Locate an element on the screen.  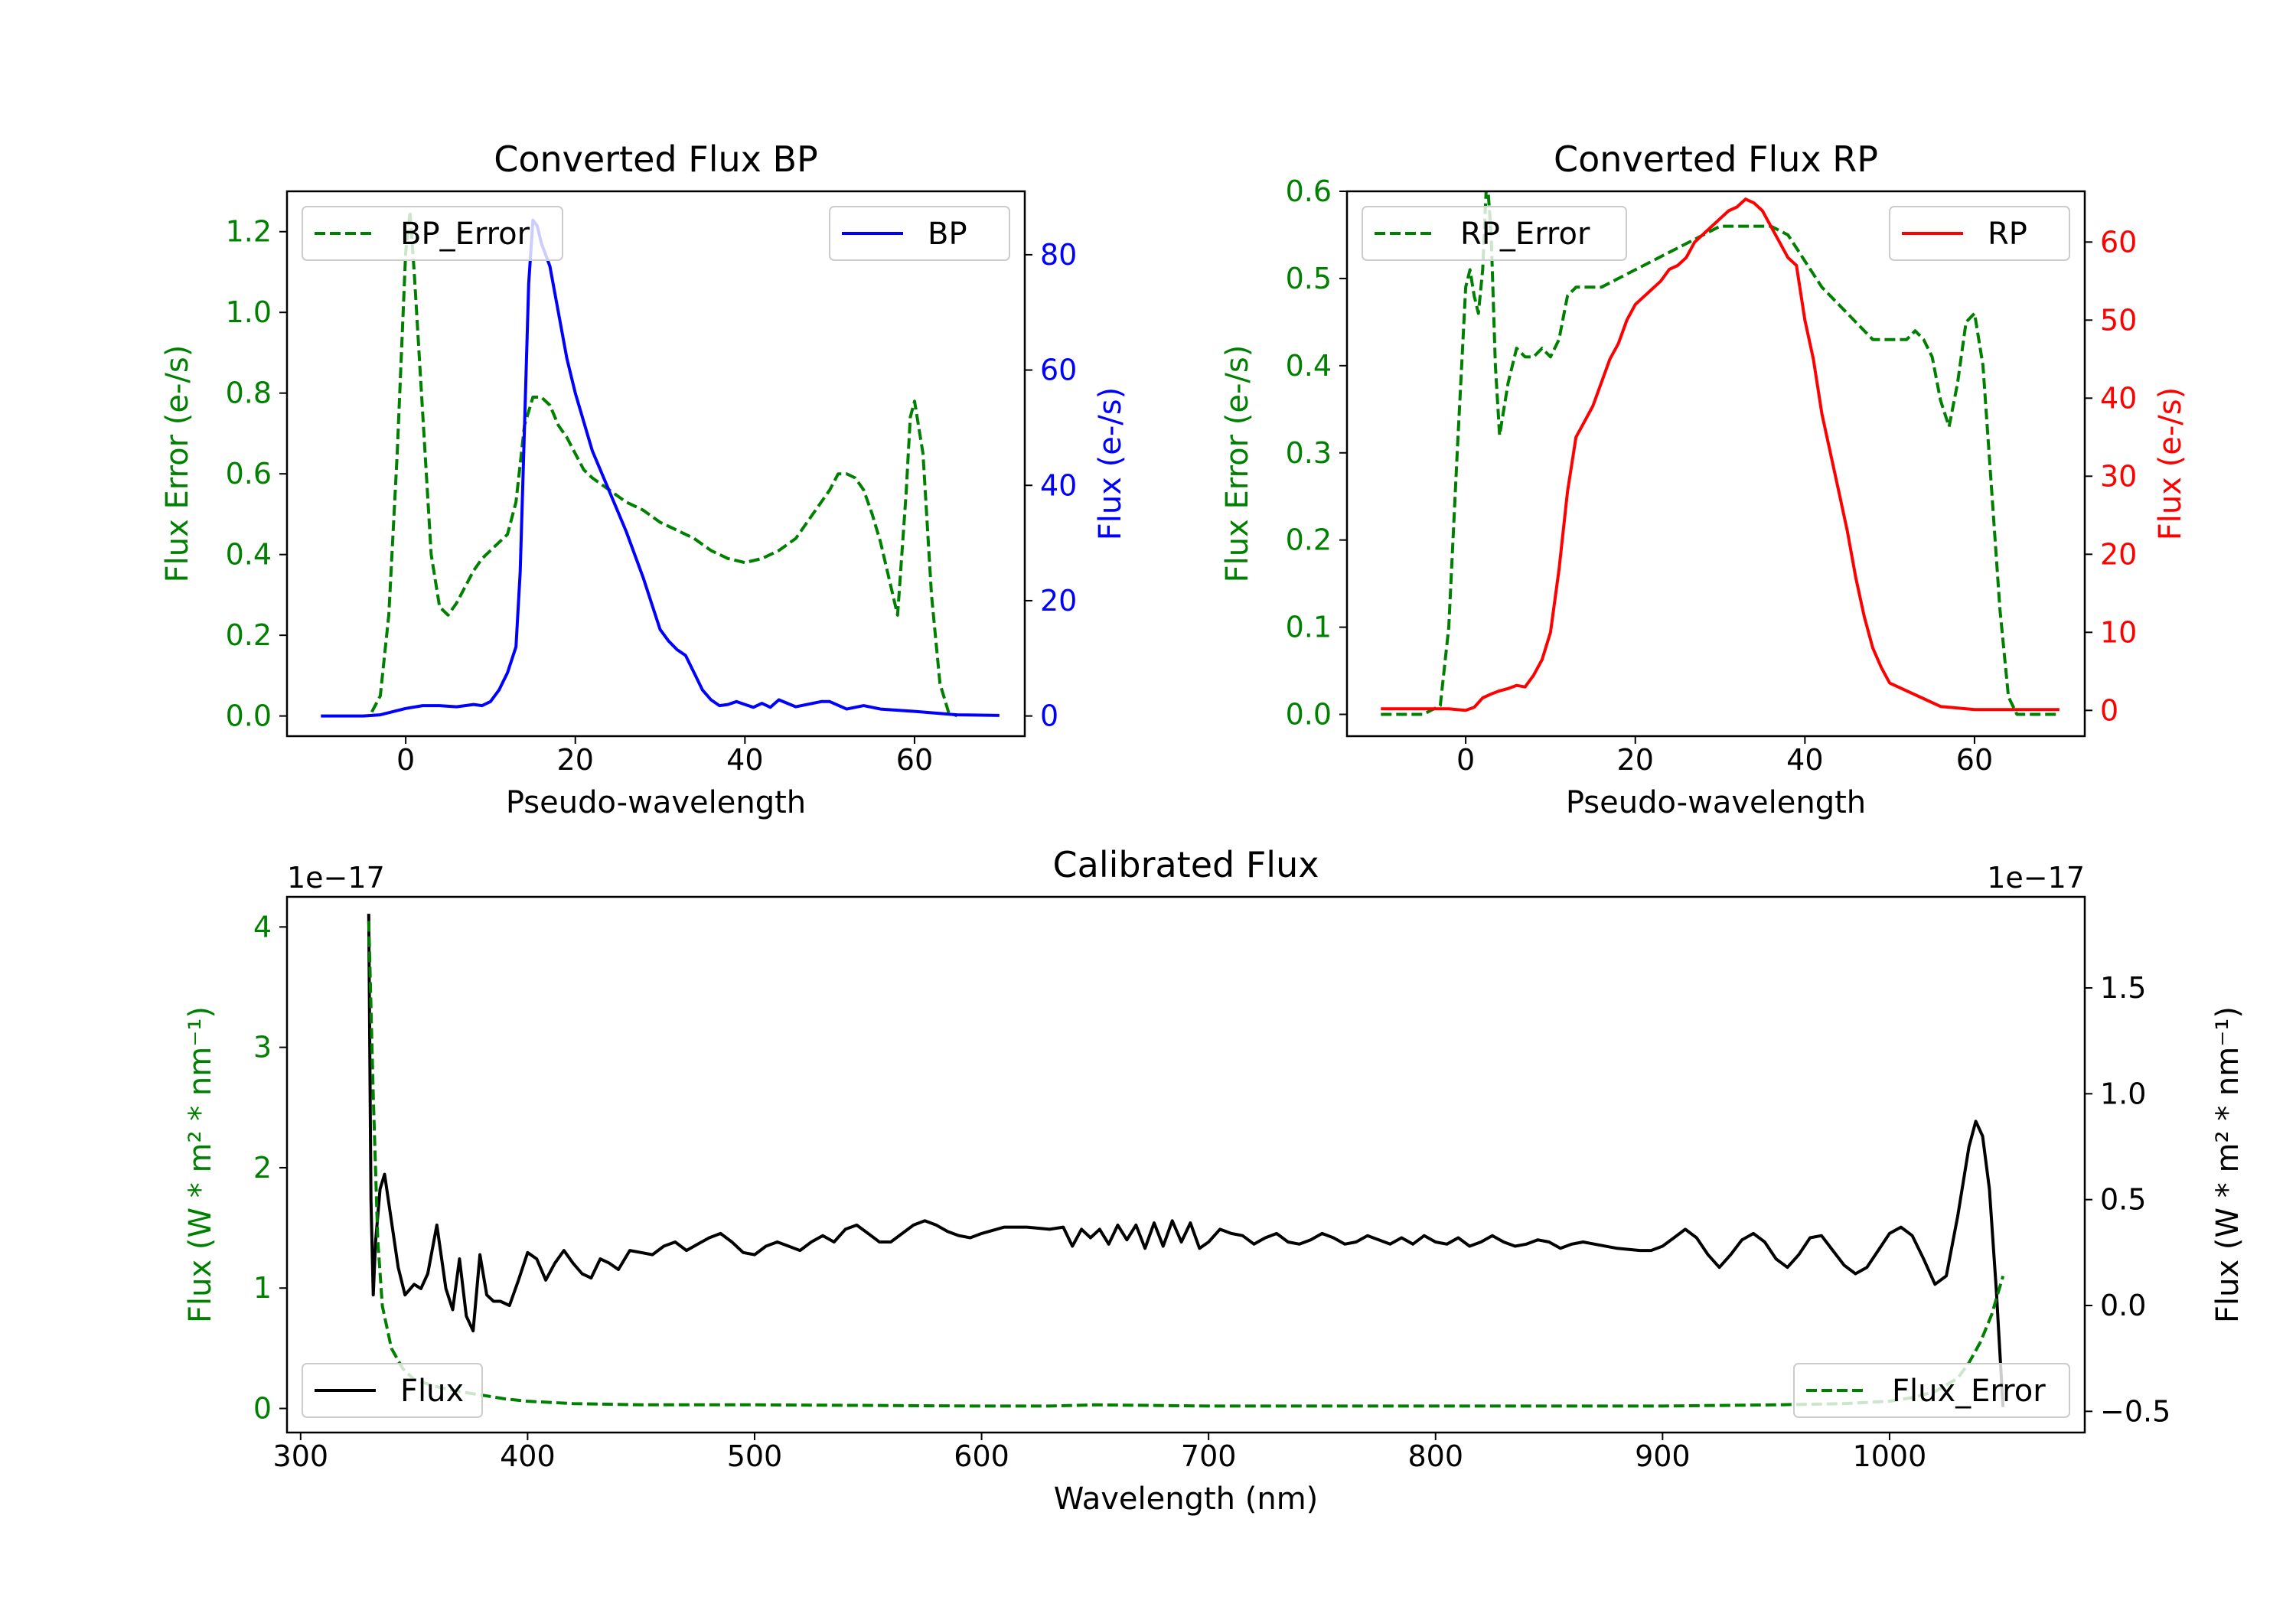
series-BP is located at coordinates (660, 468).